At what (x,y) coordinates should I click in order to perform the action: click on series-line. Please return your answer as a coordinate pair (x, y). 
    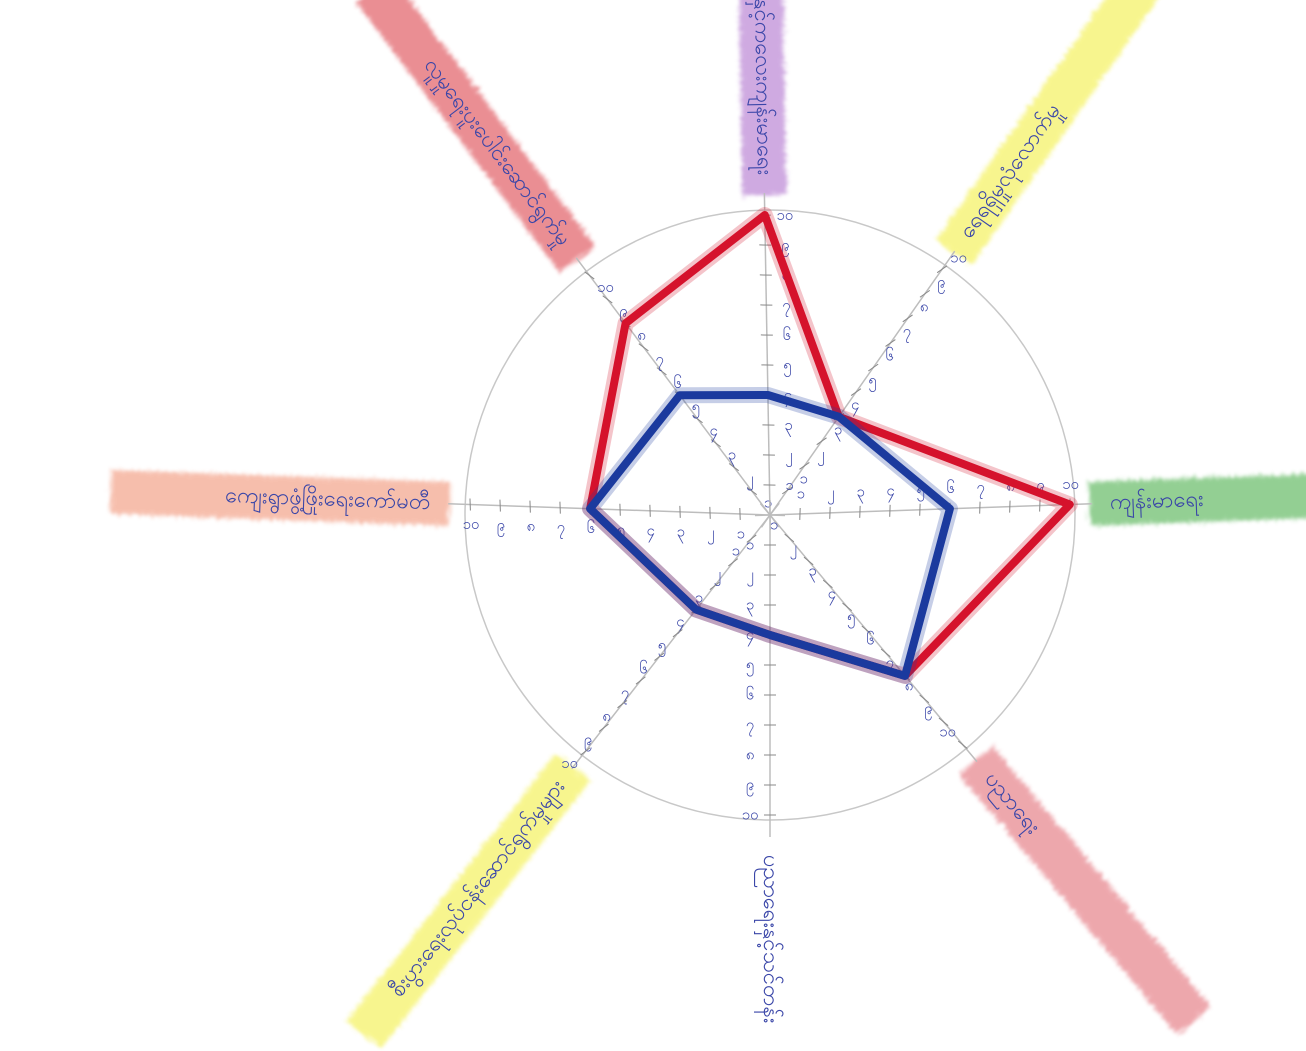
    Looking at the image, I should click on (770, 535).